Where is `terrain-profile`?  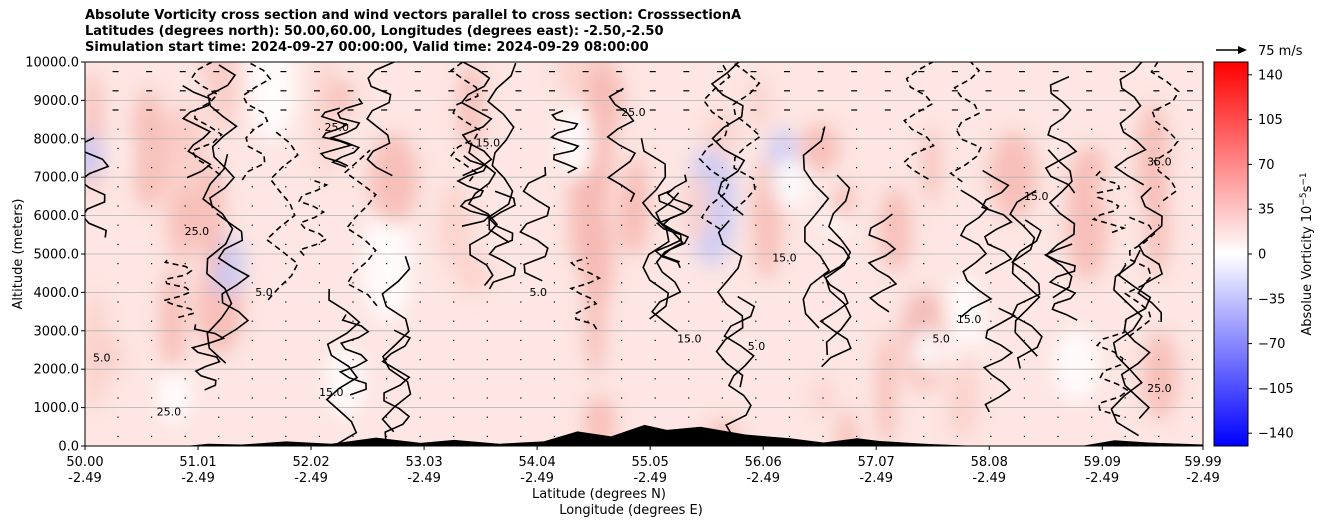
terrain-profile is located at coordinates (644, 435).